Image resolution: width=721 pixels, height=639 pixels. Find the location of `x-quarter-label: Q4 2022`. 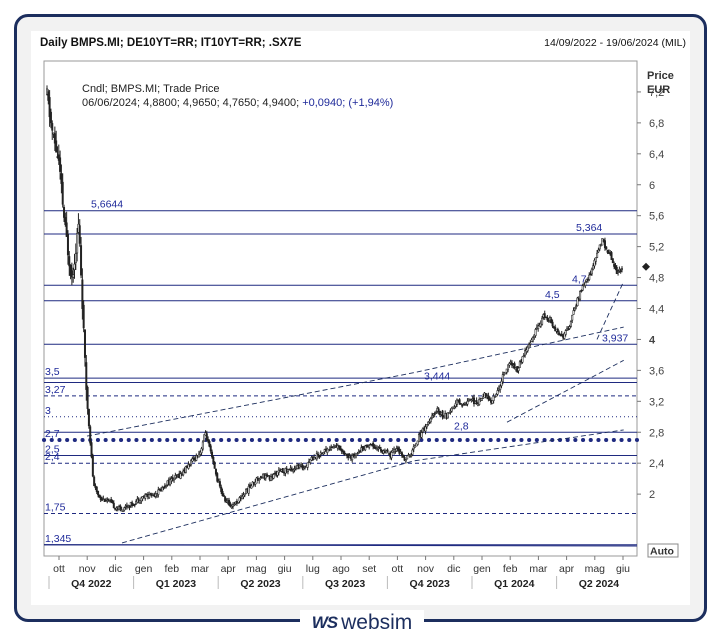

x-quarter-label: Q4 2022 is located at coordinates (91, 584).